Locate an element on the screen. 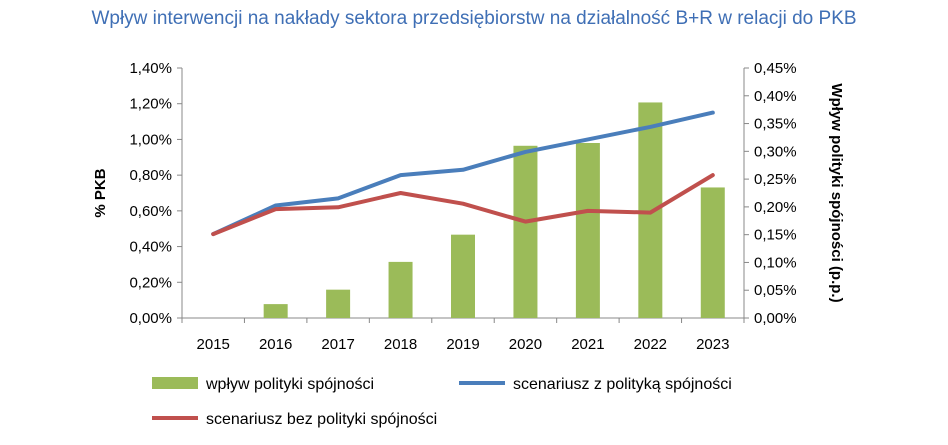  y-left-tick-label: 1,40% is located at coordinates (150, 68).